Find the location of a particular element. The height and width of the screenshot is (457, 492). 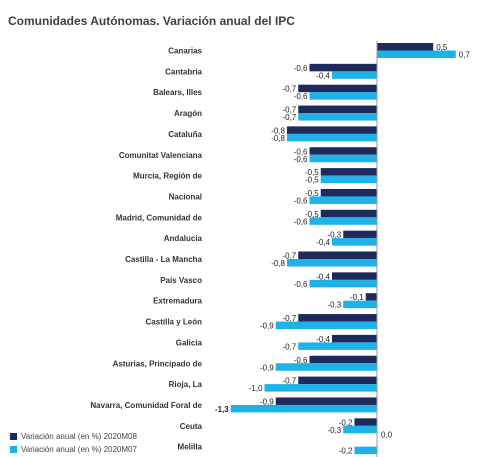

bar-series-1-galicia is located at coordinates (337, 346).